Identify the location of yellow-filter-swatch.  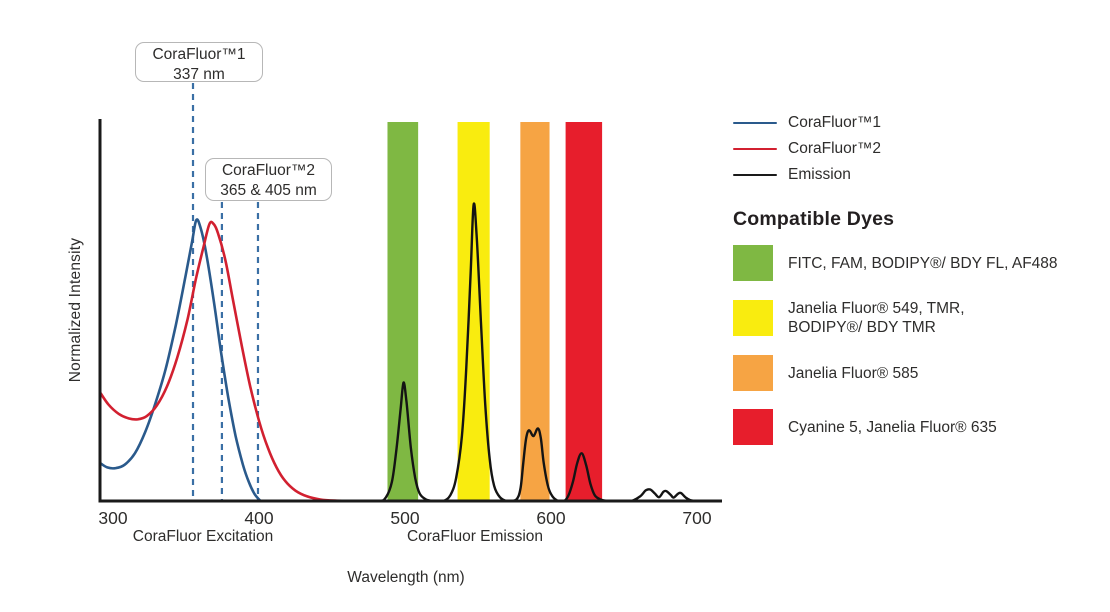
(753, 318).